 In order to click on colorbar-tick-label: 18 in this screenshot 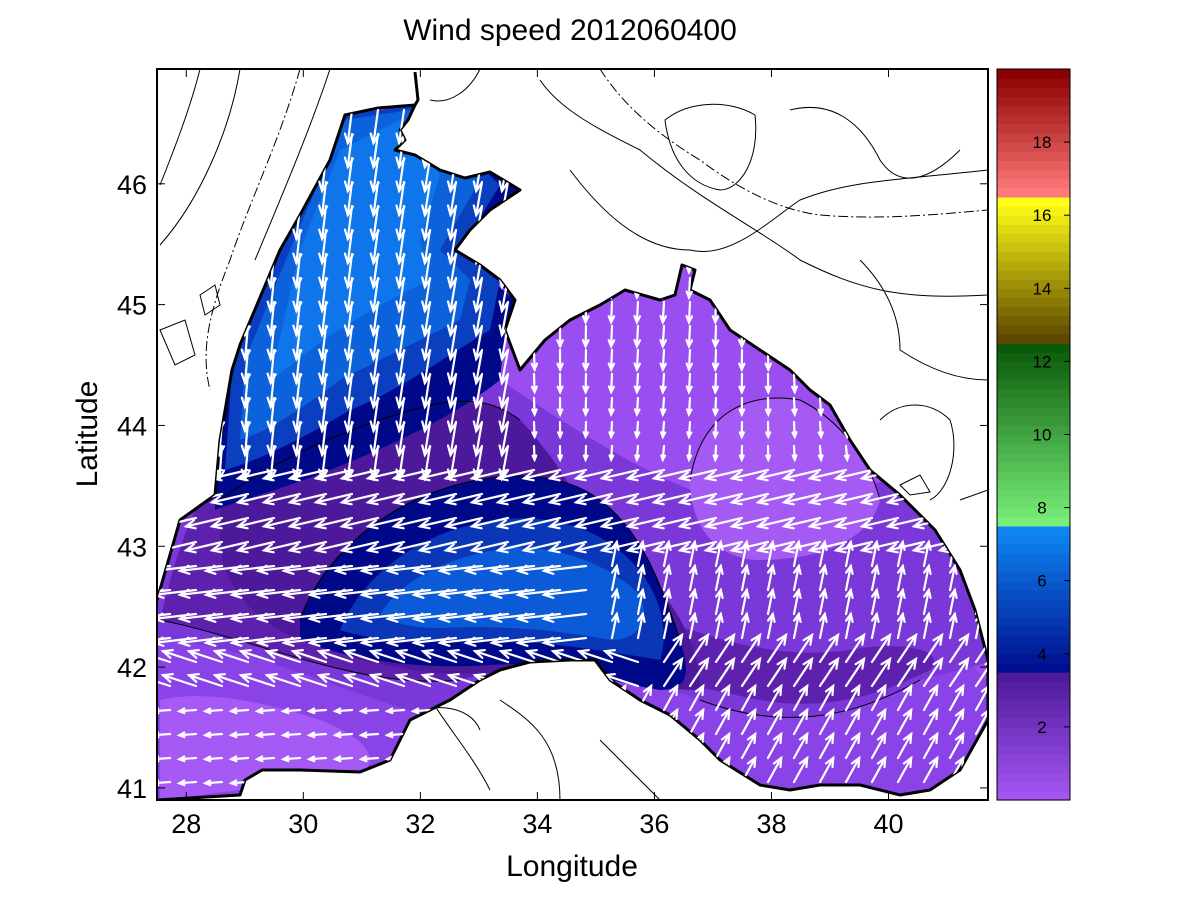, I will do `click(1042, 142)`.